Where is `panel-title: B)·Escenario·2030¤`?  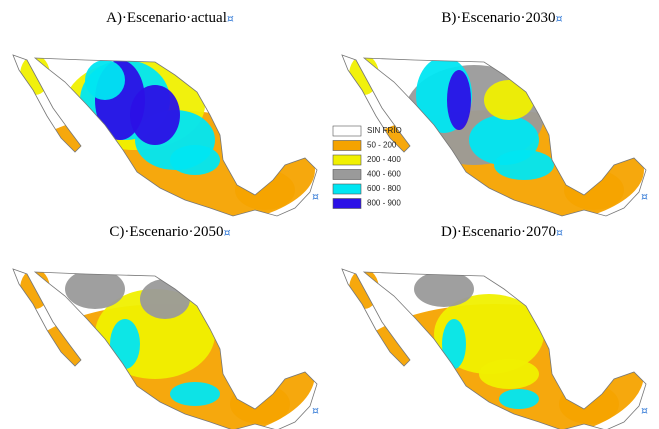
panel-title: B)·Escenario·2030¤ is located at coordinates (501, 18).